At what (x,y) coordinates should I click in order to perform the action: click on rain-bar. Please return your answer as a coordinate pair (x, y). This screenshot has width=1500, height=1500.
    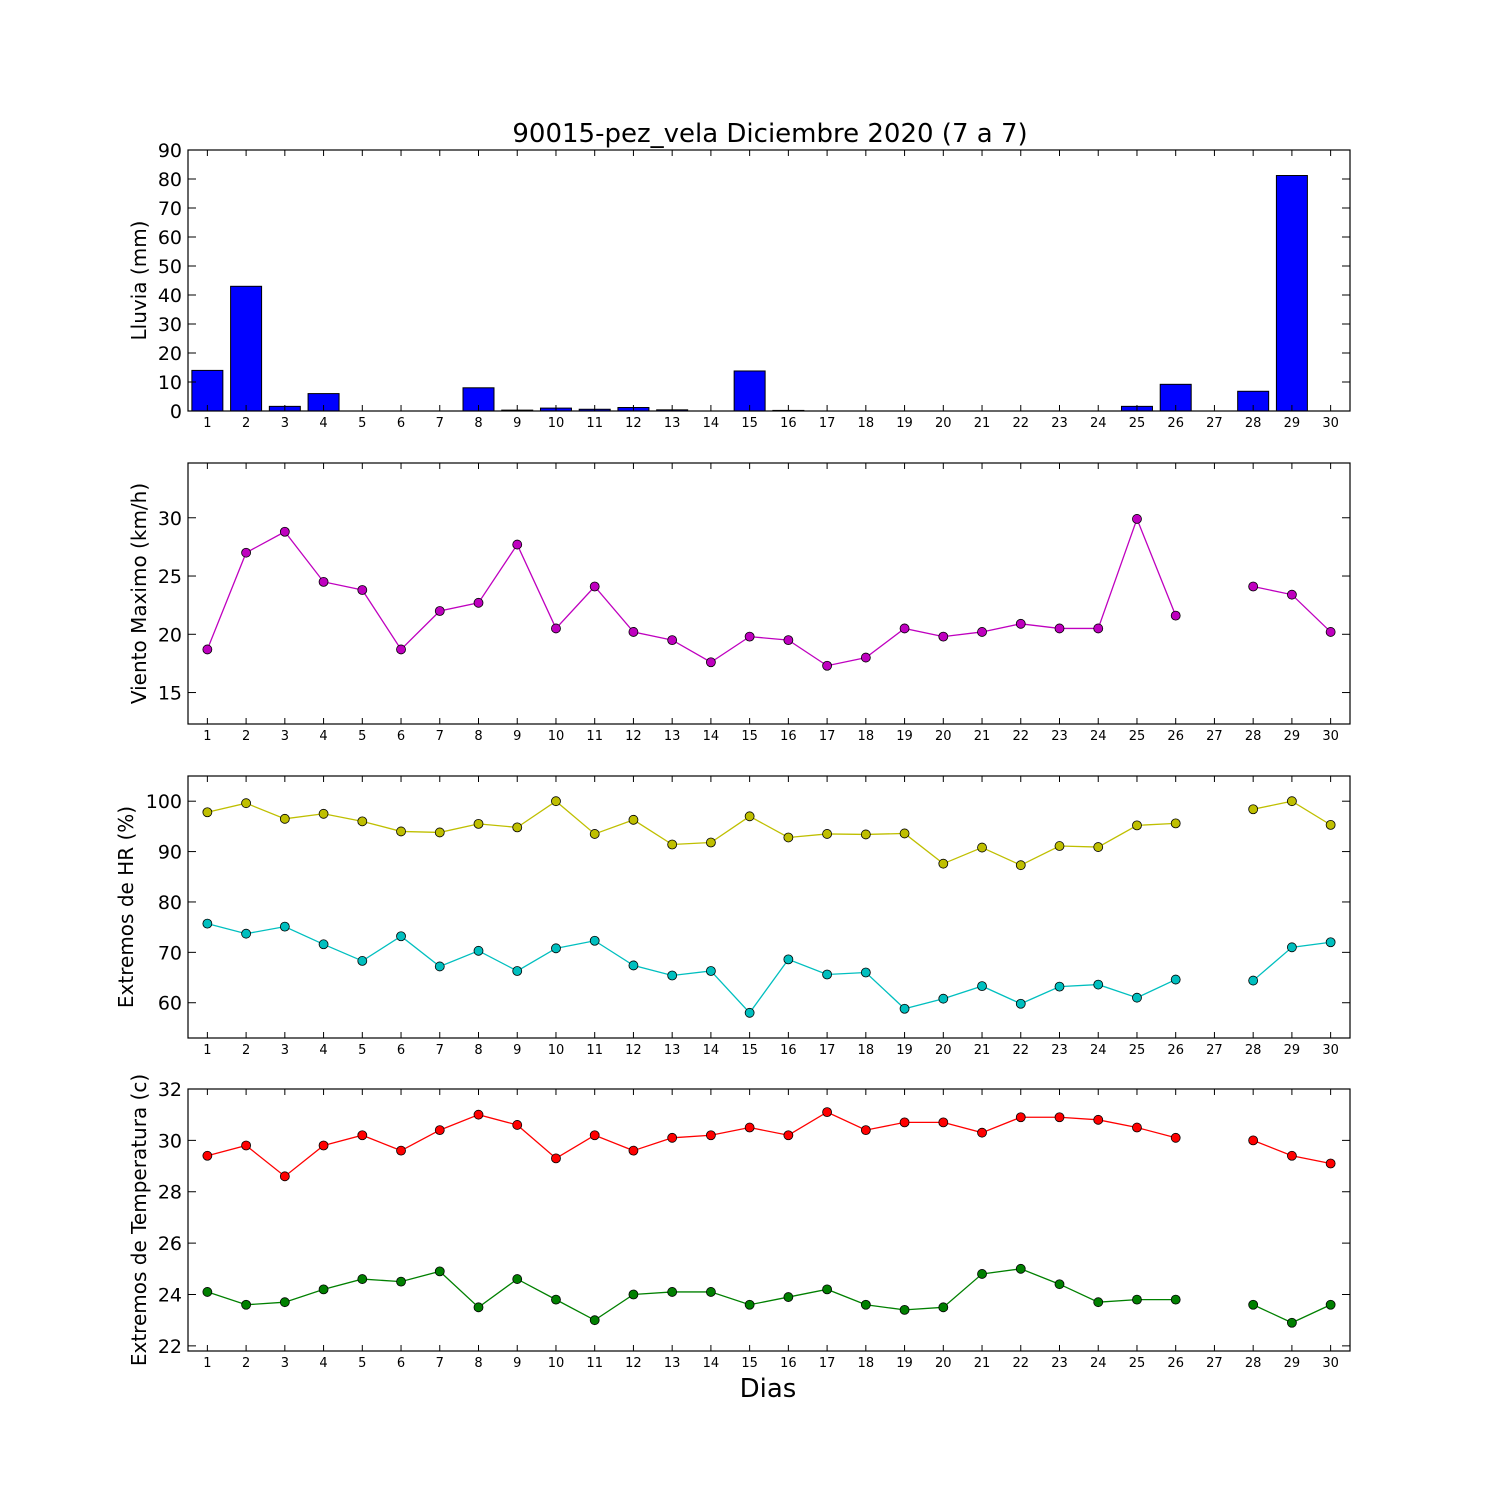
    Looking at the image, I should click on (749, 391).